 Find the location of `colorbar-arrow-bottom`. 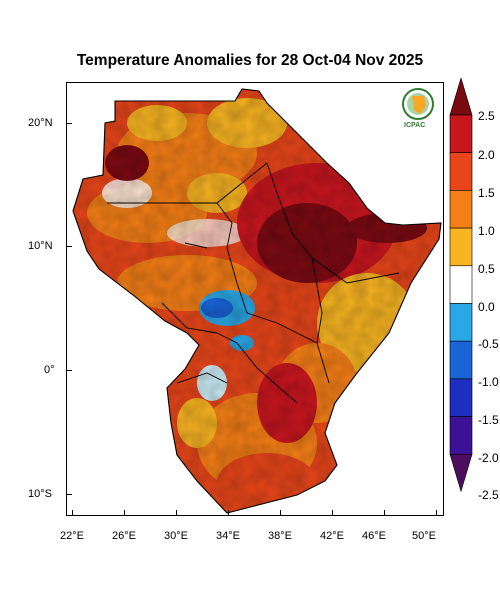

colorbar-arrow-bottom is located at coordinates (461, 473).